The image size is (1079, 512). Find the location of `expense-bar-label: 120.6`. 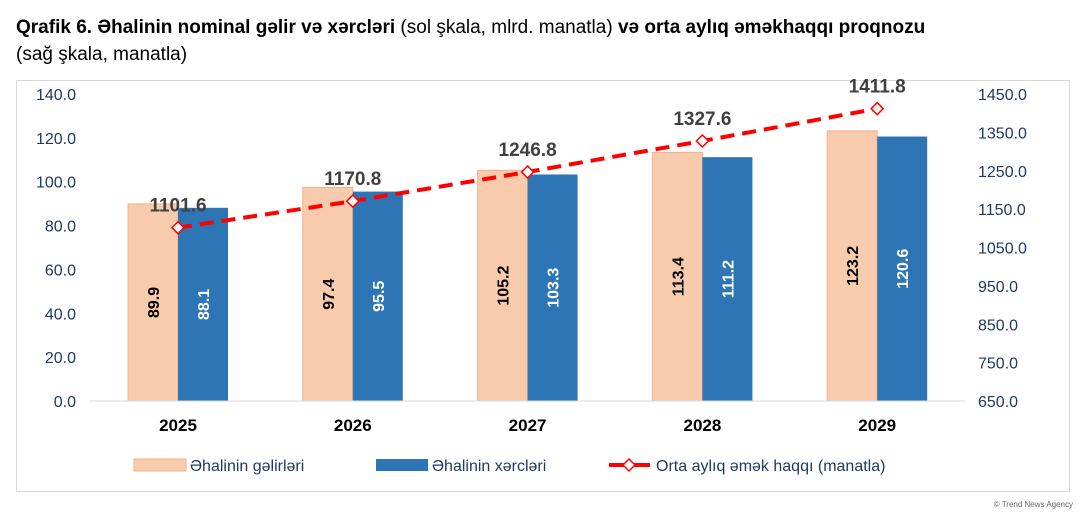

expense-bar-label: 120.6 is located at coordinates (903, 269).